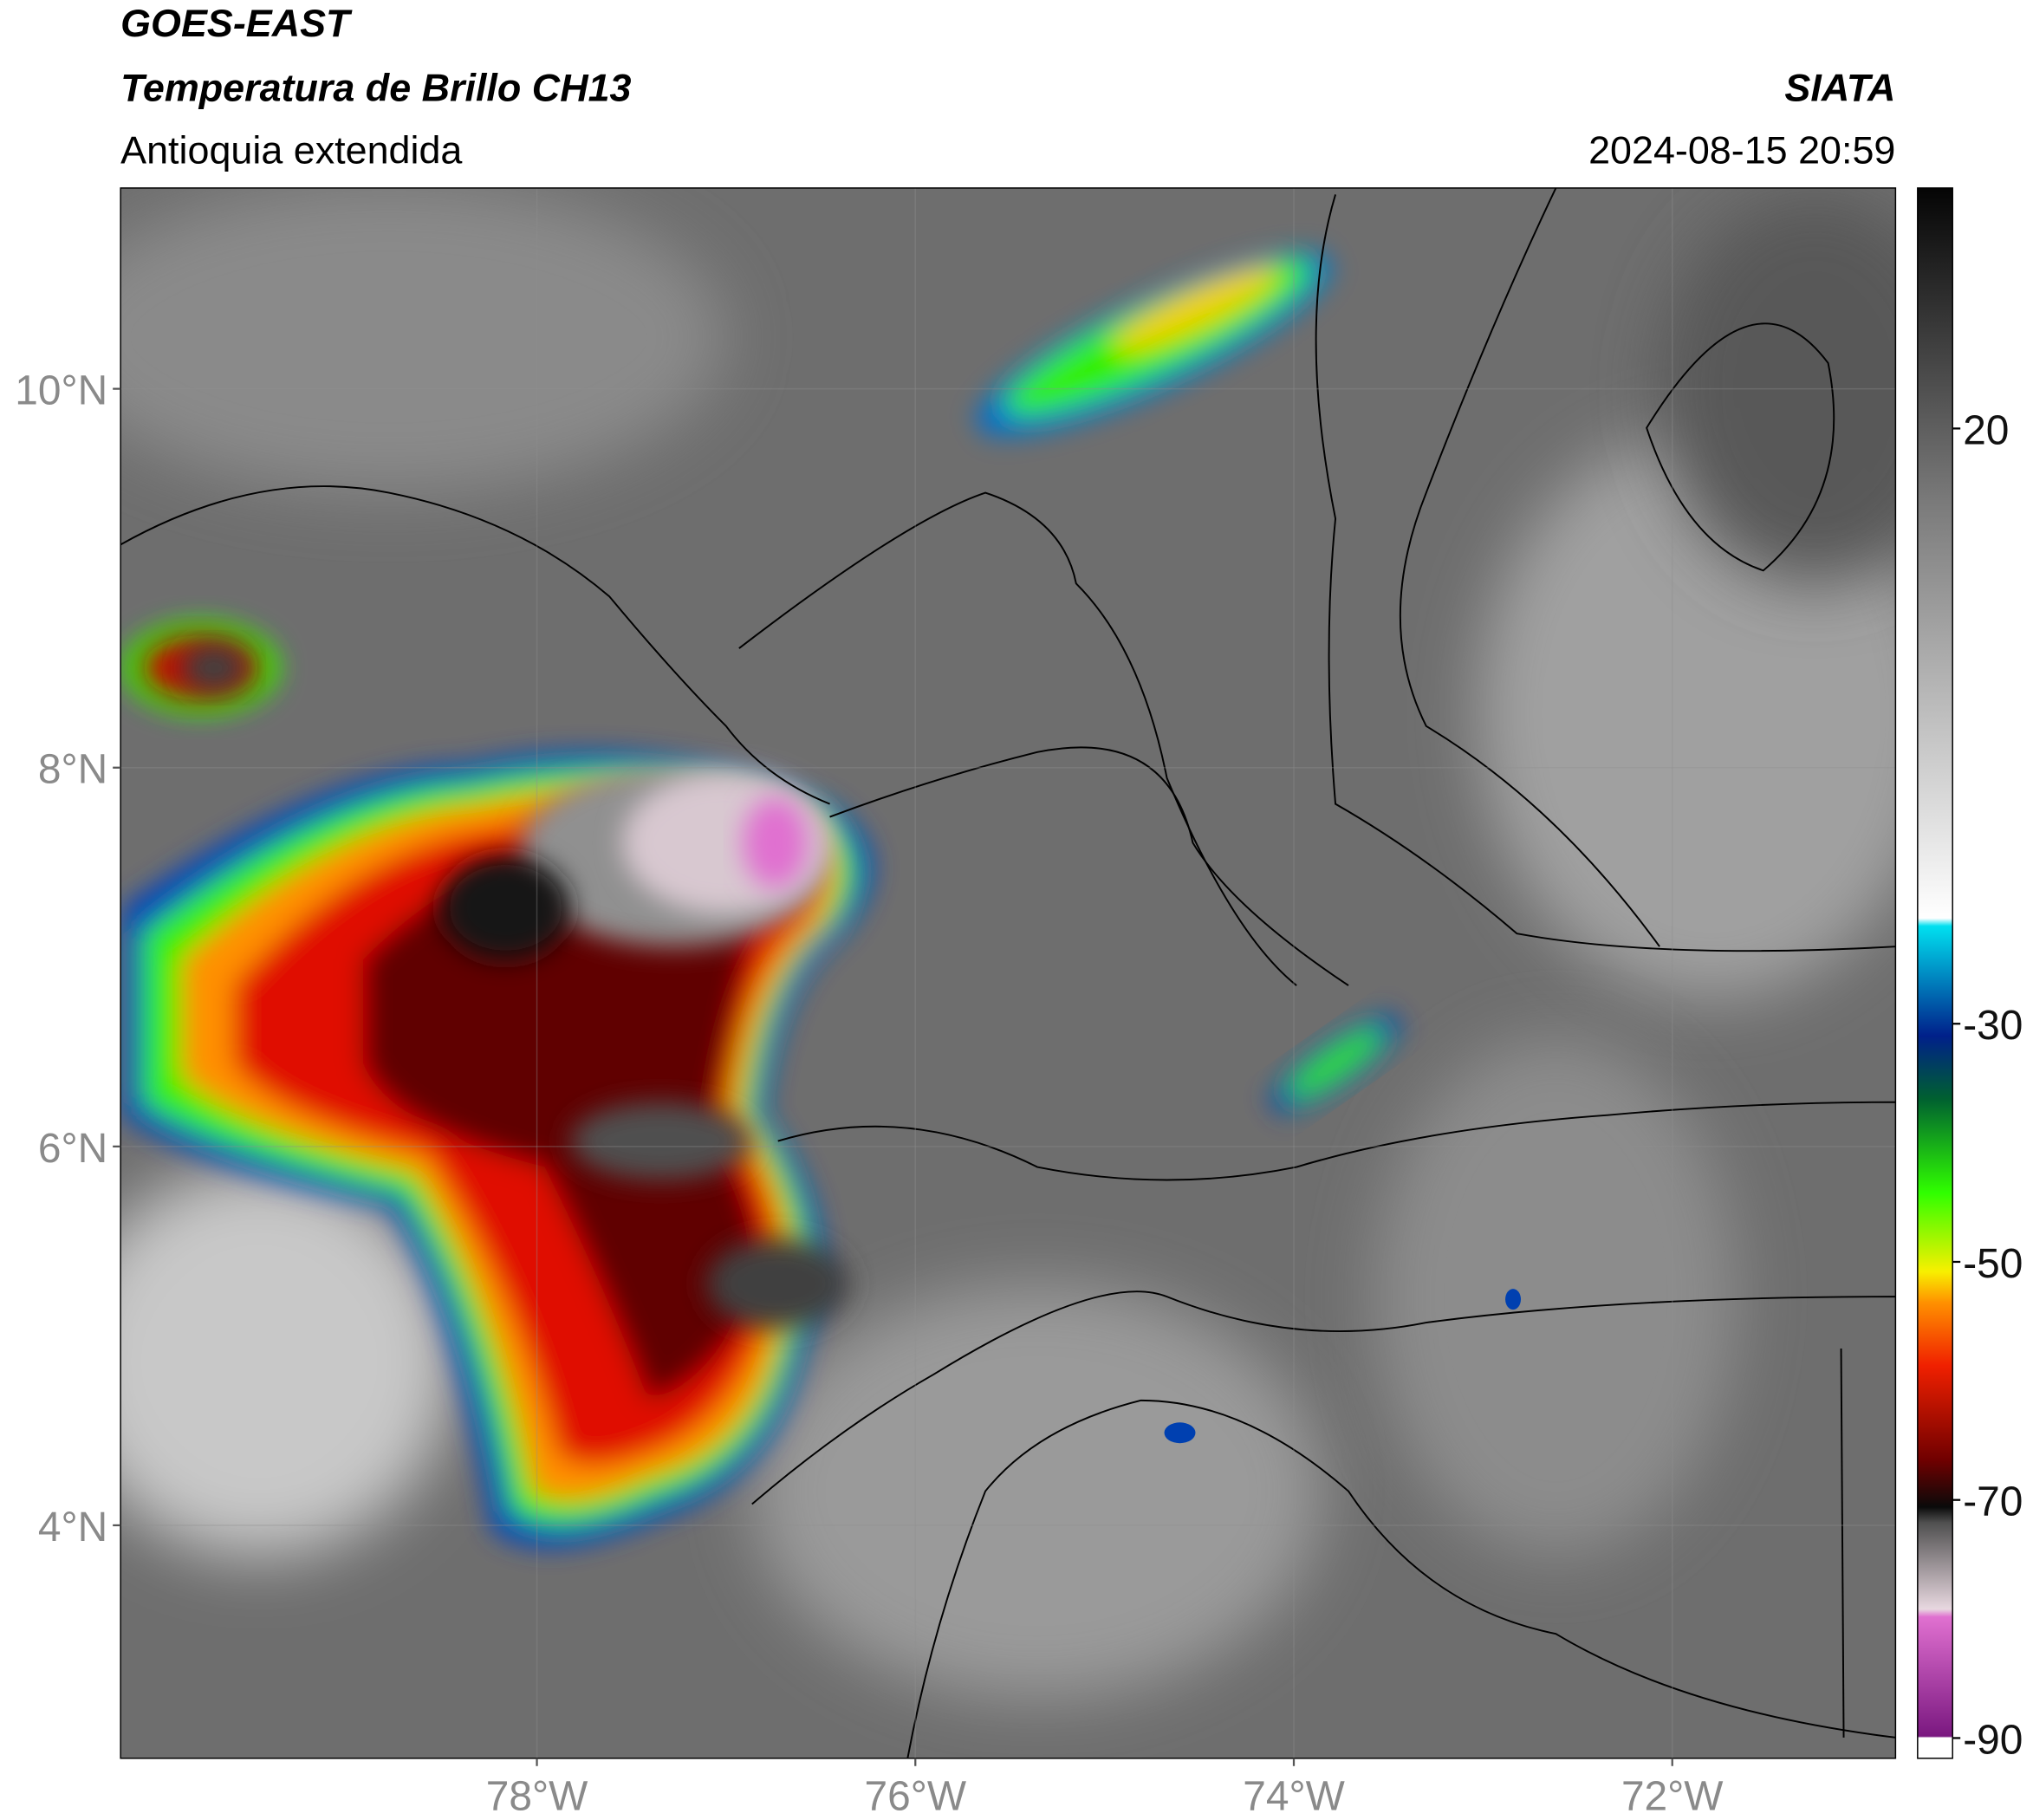 This screenshot has width=2033, height=1820. Describe the element at coordinates (61, 391) in the screenshot. I see `y-tick-label: 10°N` at that location.